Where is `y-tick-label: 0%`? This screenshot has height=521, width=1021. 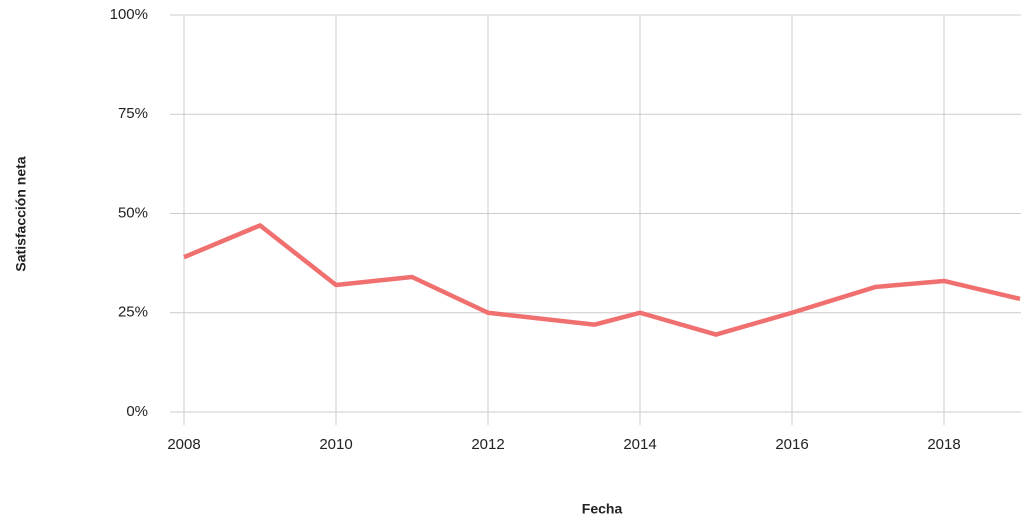 y-tick-label: 0% is located at coordinates (137, 411).